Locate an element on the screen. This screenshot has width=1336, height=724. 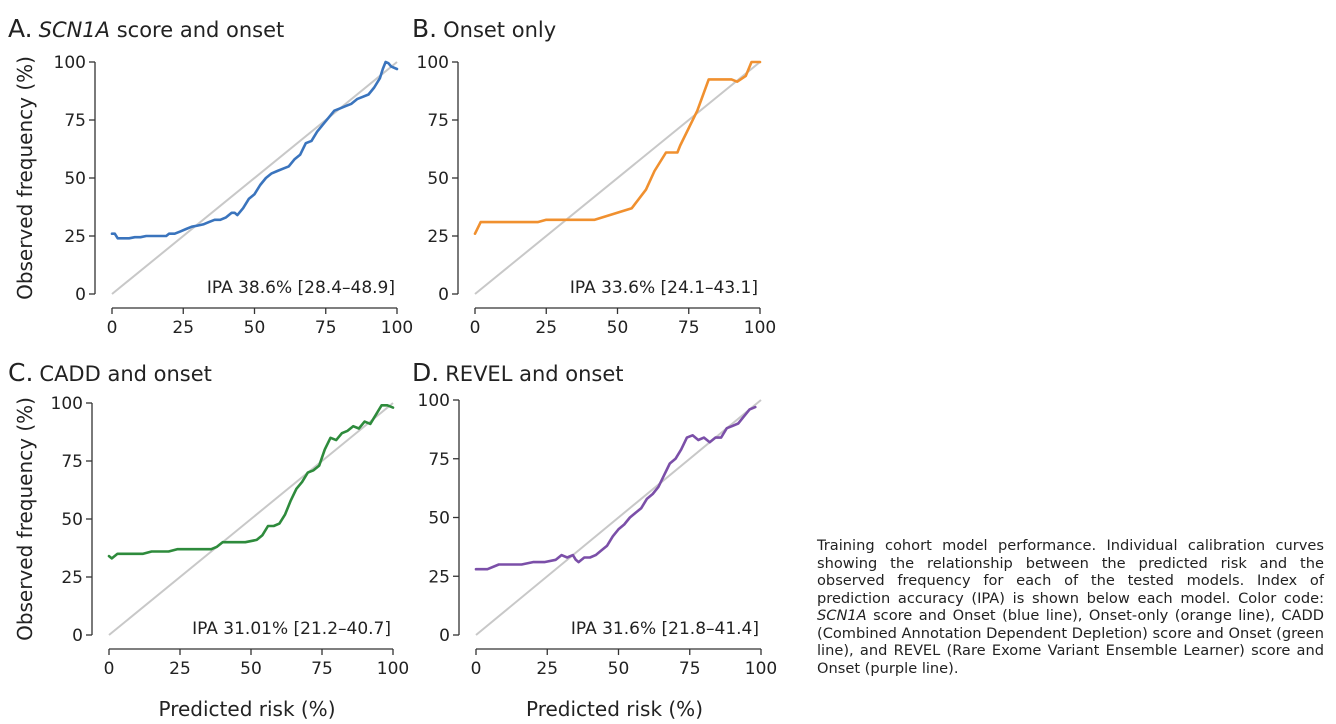
panel-title-part: score and onset is located at coordinates (197, 30).